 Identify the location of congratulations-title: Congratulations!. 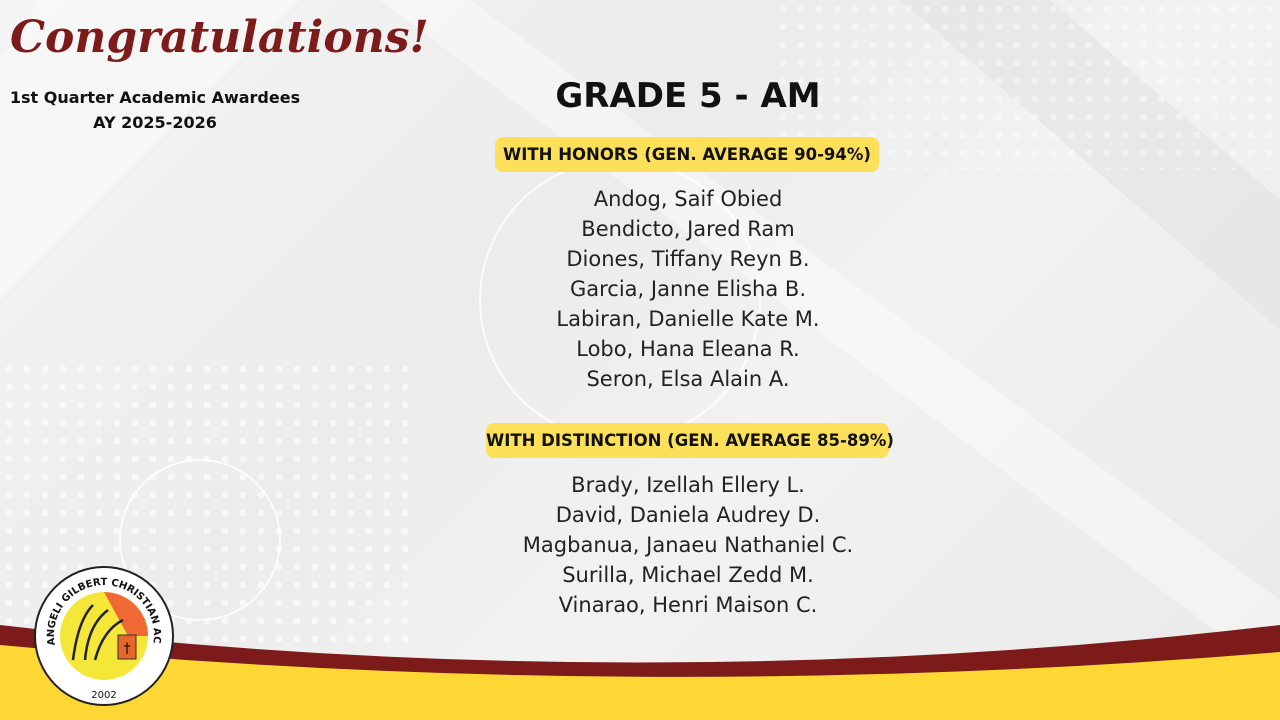
(219, 37).